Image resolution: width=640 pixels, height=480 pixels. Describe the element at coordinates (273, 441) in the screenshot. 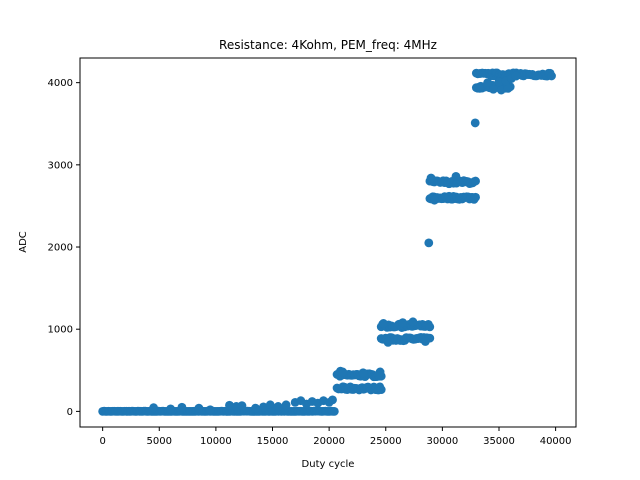

I see `x-tick-label: 15000` at that location.